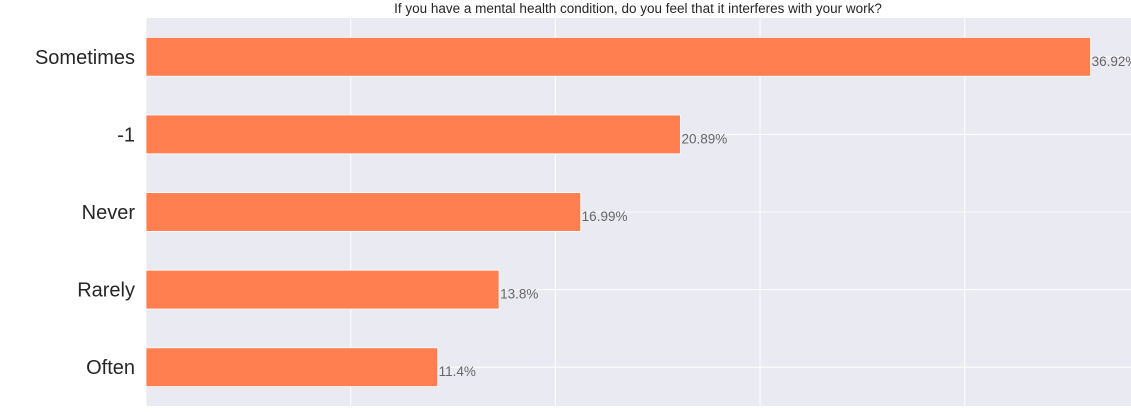  I want to click on category-label-Often: Often, so click(110, 368).